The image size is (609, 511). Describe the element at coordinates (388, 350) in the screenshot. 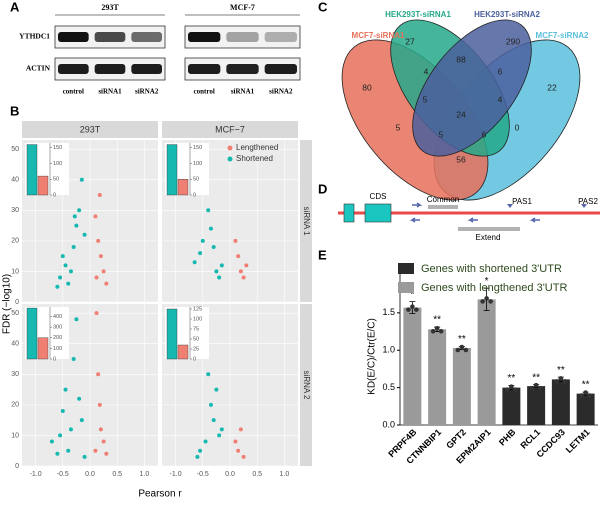

I see `y-tick-label: 1.0` at that location.